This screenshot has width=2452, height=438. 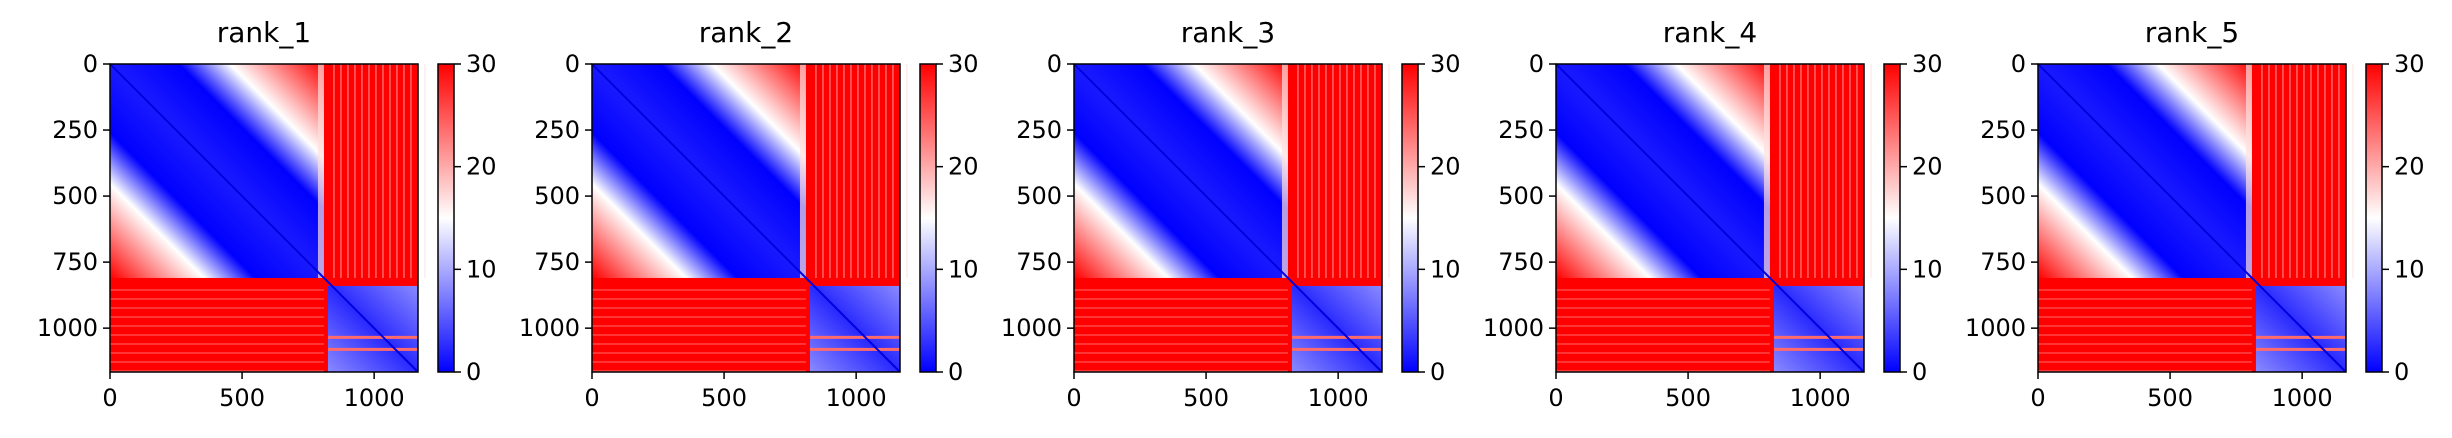 What do you see at coordinates (746, 32) in the screenshot?
I see `chart-title: rank_2` at bounding box center [746, 32].